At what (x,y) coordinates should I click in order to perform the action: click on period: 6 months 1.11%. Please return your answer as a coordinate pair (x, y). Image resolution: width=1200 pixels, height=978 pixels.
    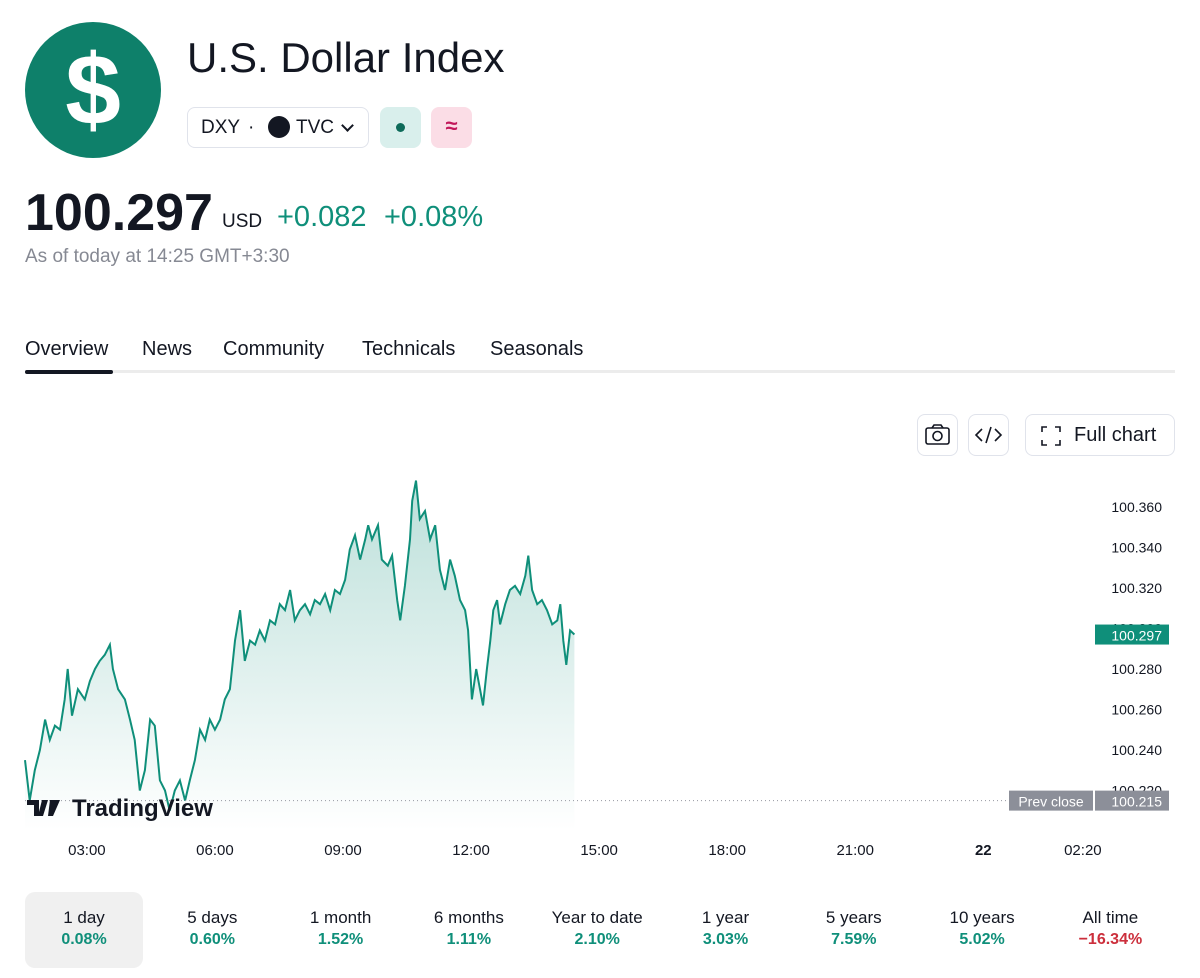
    Looking at the image, I should click on (469, 930).